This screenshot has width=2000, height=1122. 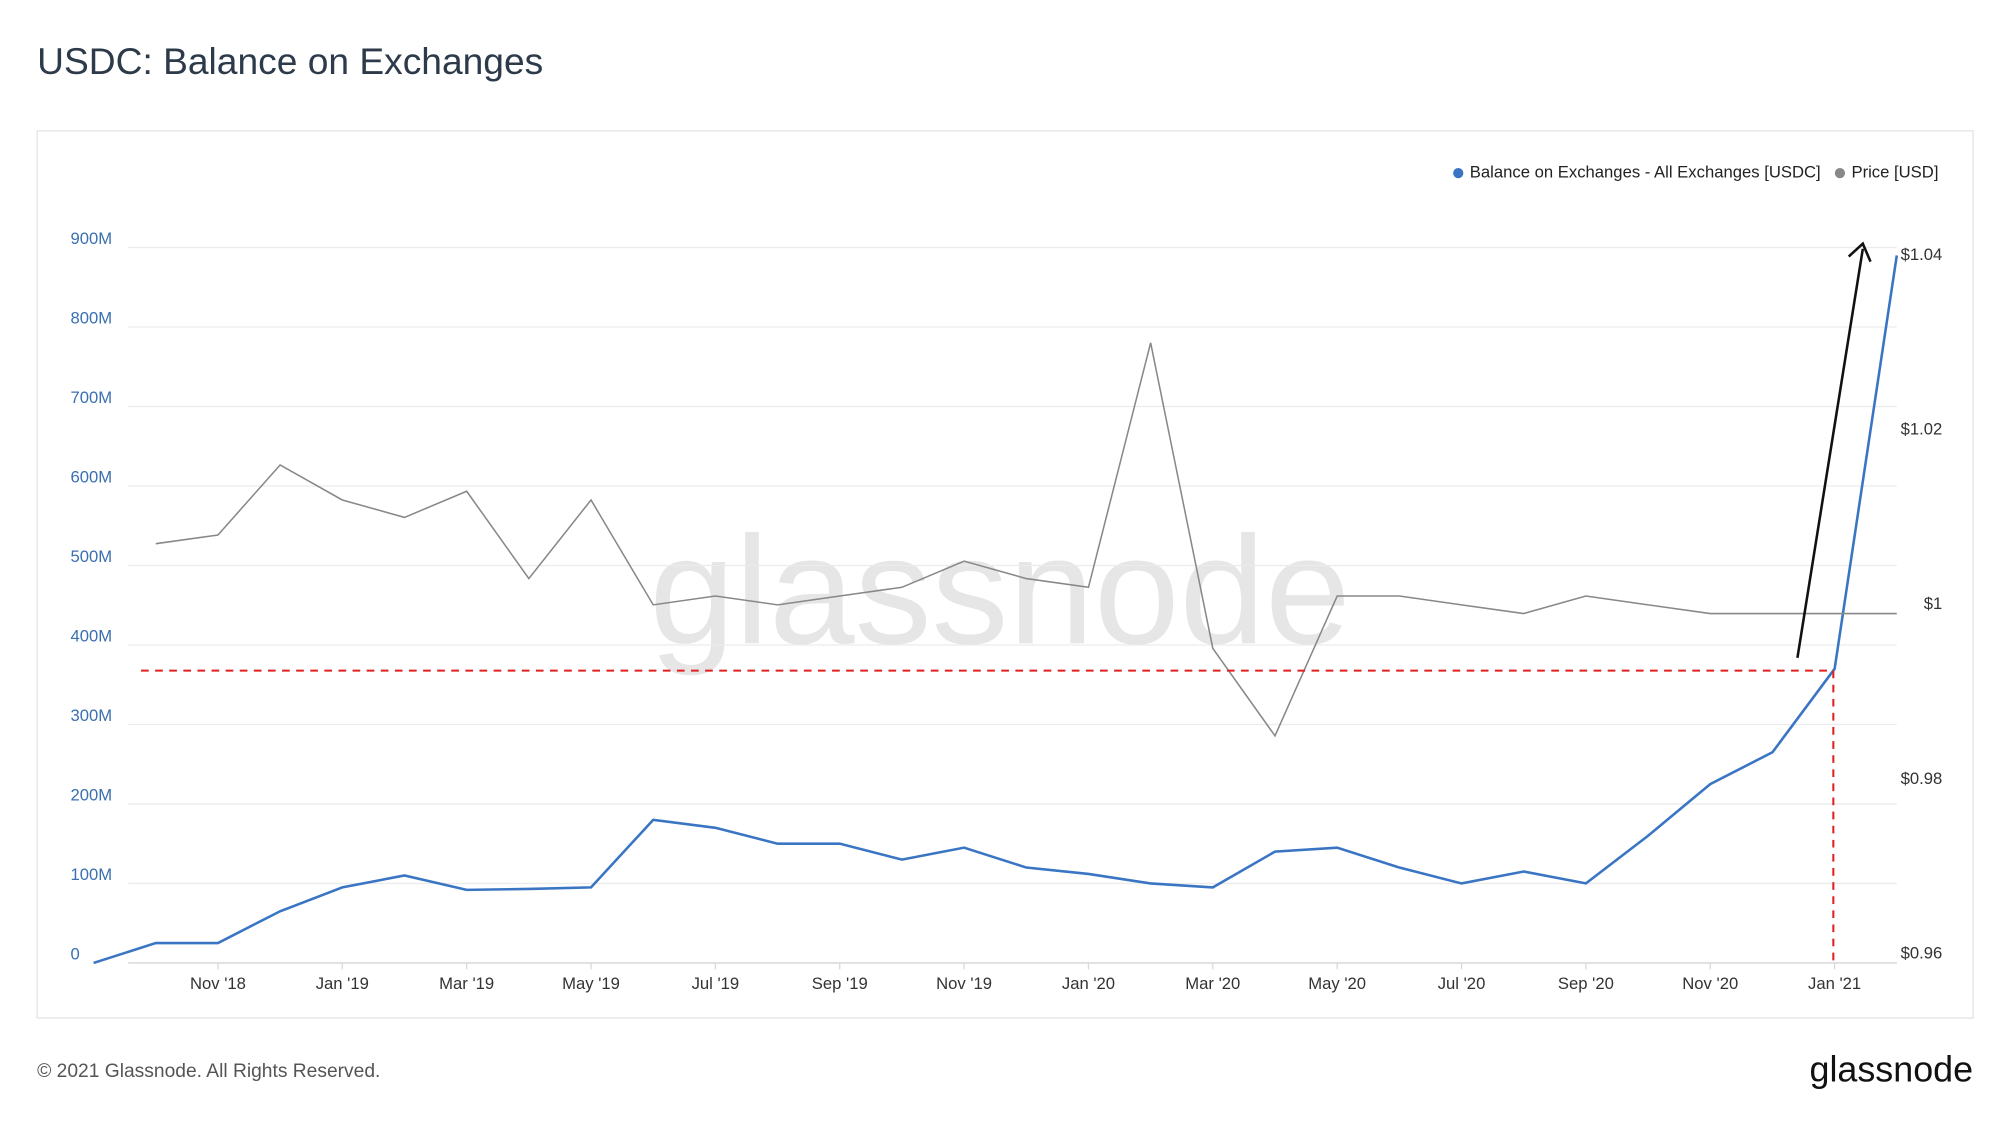 What do you see at coordinates (466, 983) in the screenshot?
I see `x-tick-label: Mar '19` at bounding box center [466, 983].